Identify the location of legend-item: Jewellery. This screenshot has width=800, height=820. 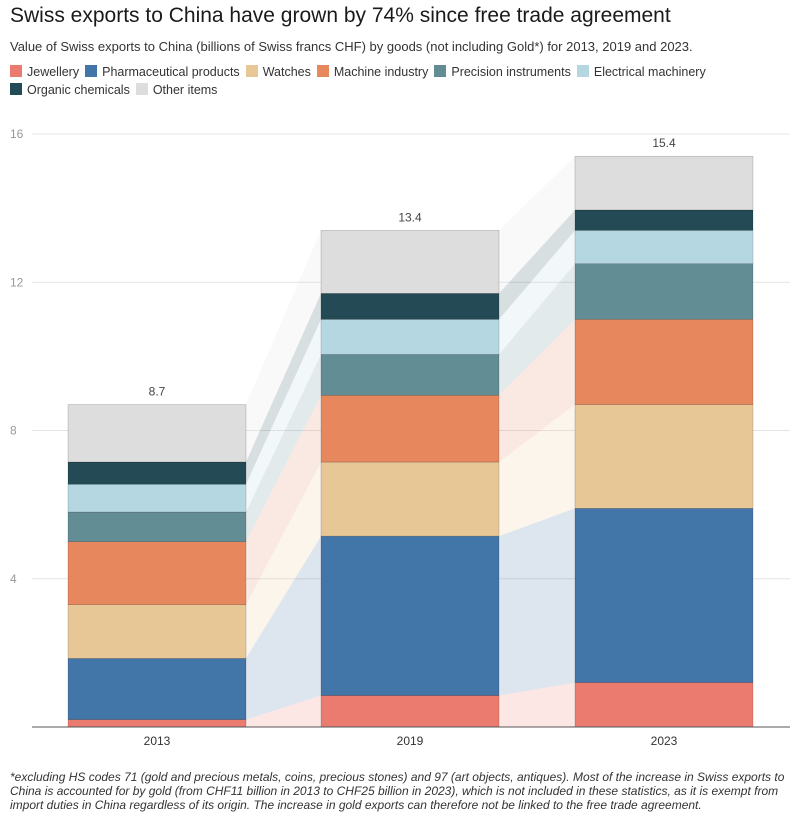
(44, 72).